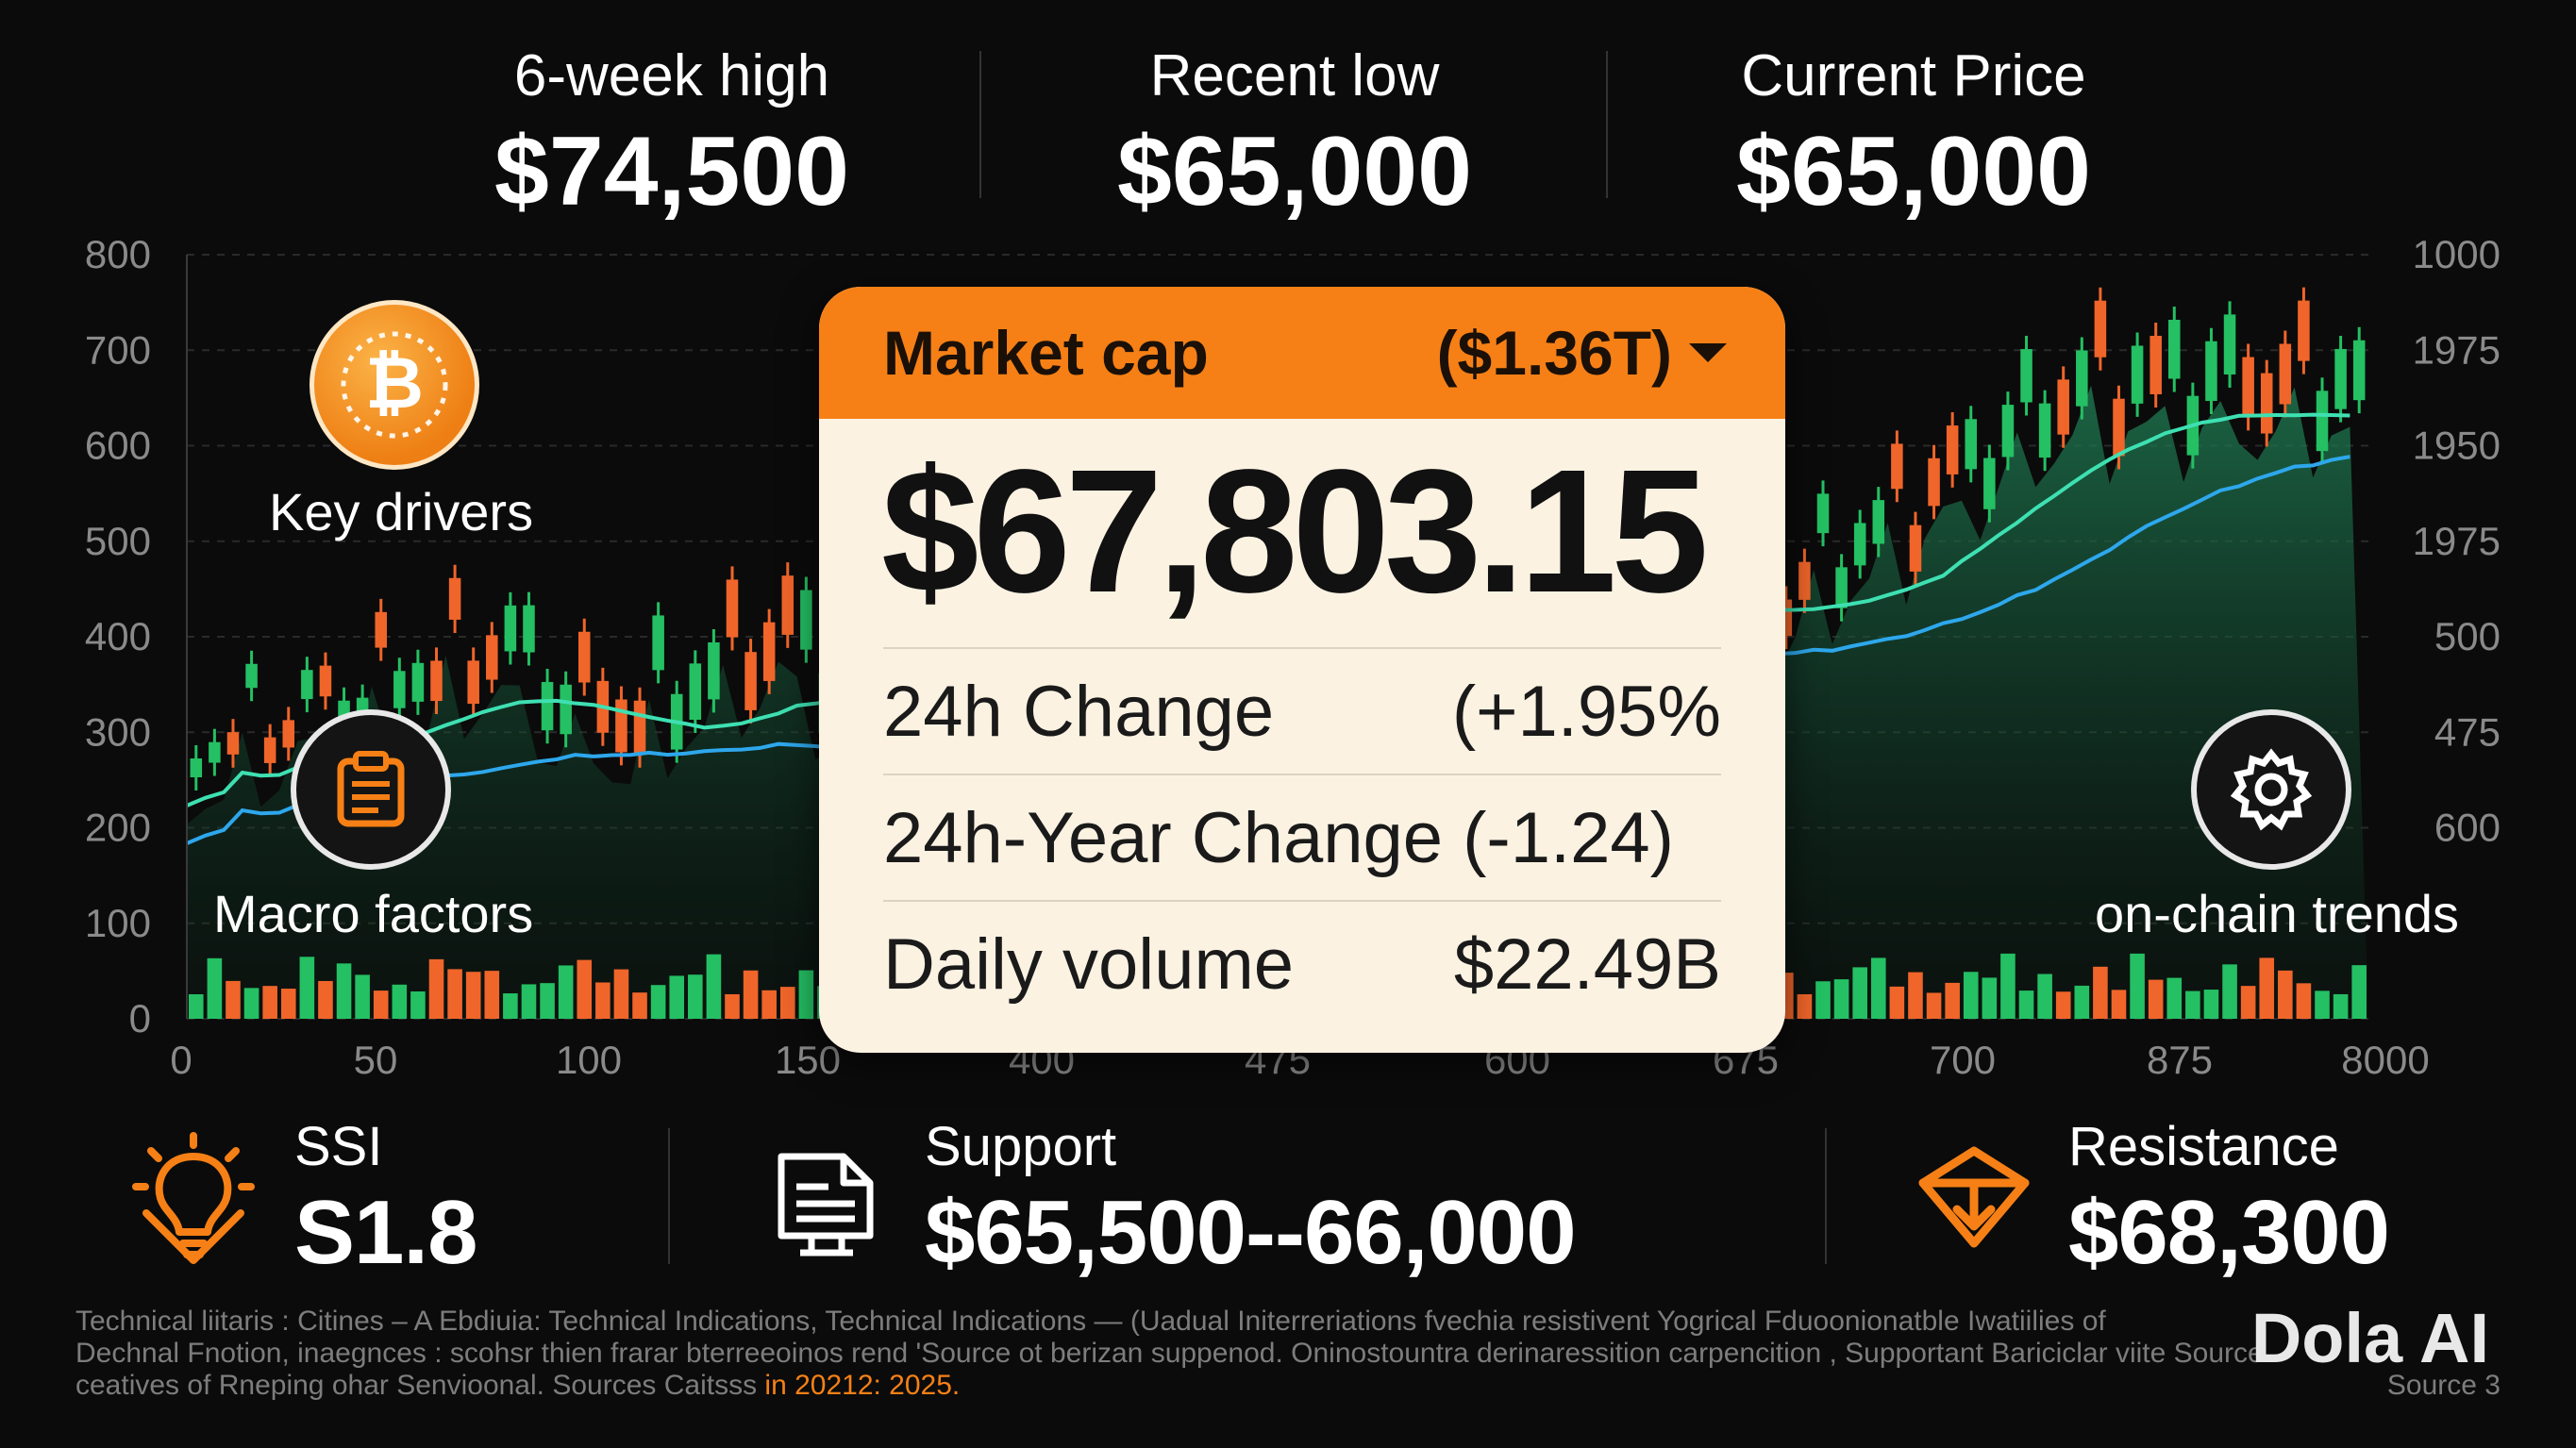 The width and height of the screenshot is (2576, 1448). Describe the element at coordinates (671, 171) in the screenshot. I see `stat-value: $74,500` at that location.